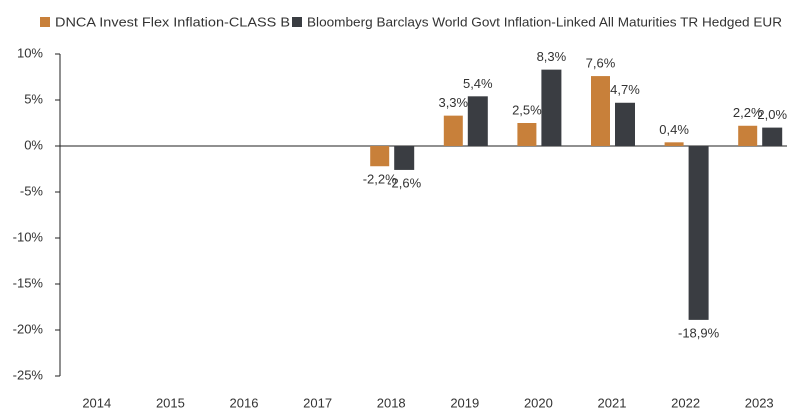 This screenshot has height=410, width=787. I want to click on x-tick-label: 2015, so click(170, 402).